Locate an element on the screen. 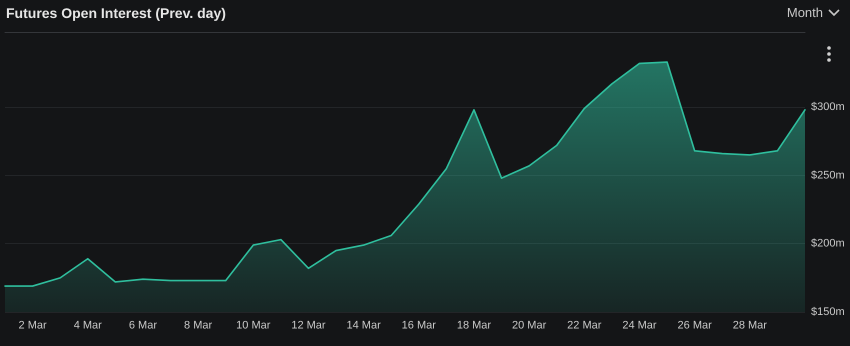 The height and width of the screenshot is (346, 850). x-tick-label: 8 Mar is located at coordinates (198, 326).